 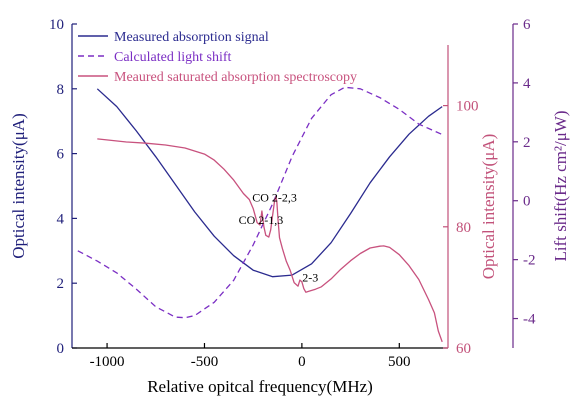 I want to click on right2-tick-label: 6, so click(x=527, y=25).